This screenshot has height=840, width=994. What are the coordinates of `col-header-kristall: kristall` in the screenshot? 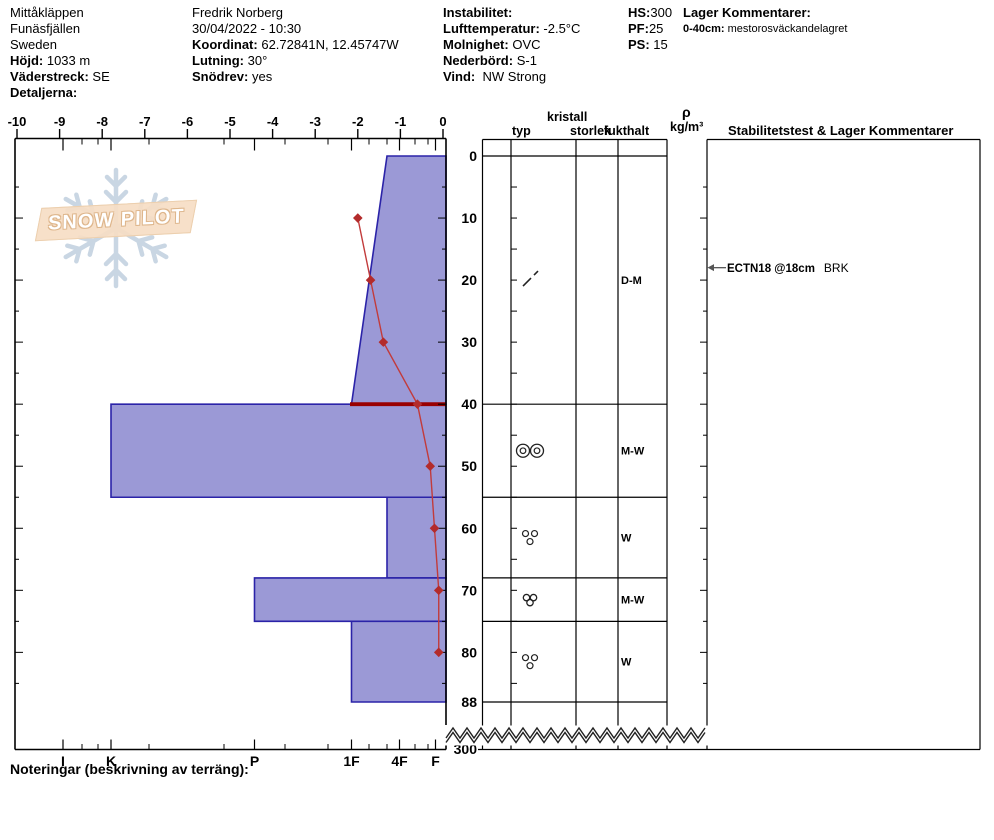 It's located at (567, 117).